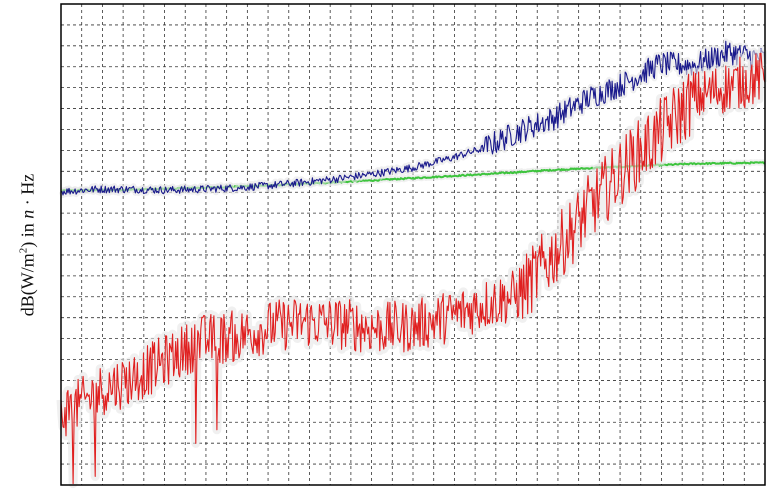 Image resolution: width=767 pixels, height=489 pixels. I want to click on y-axis-label-container: dB(W/m2) in n · Hz, so click(28, 244).